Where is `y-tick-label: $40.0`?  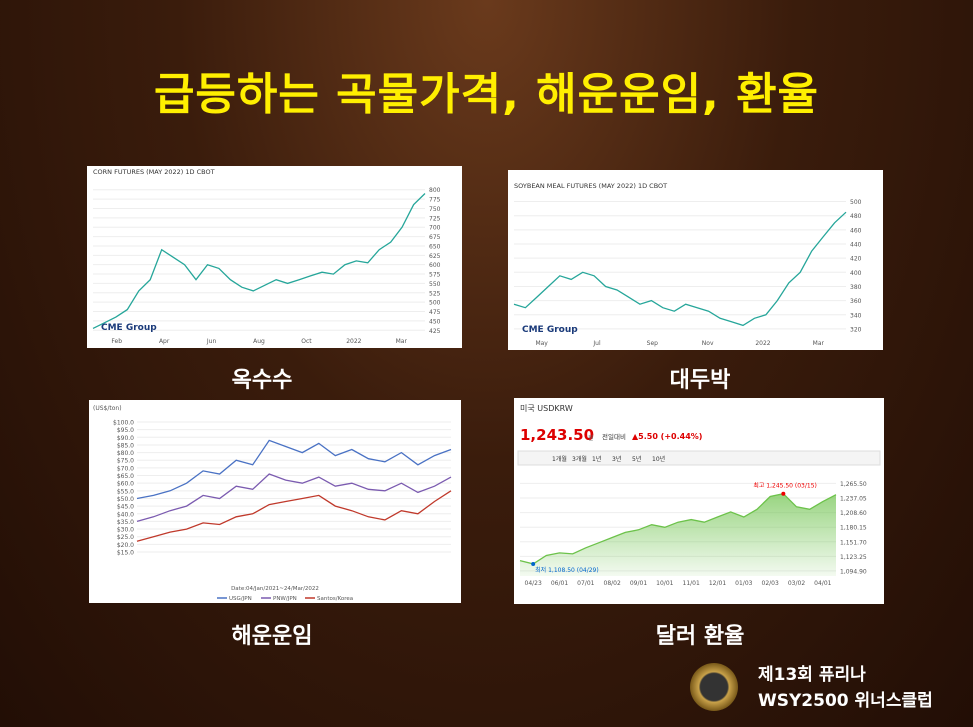 y-tick-label: $40.0 is located at coordinates (125, 514).